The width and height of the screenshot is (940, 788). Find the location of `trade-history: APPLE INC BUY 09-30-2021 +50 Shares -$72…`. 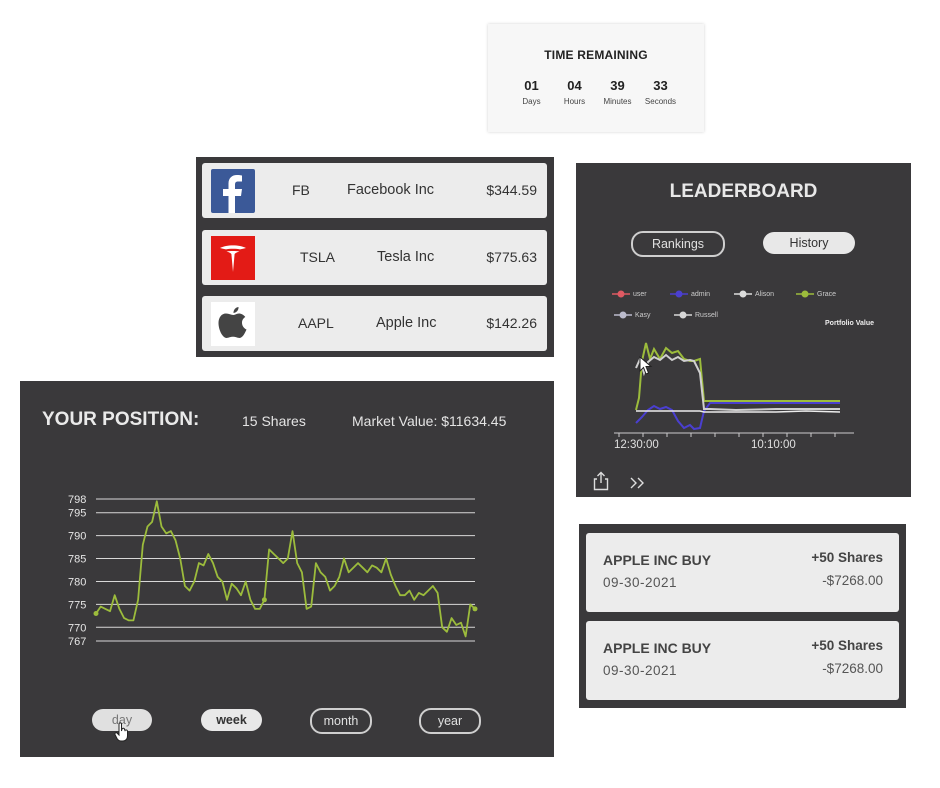

trade-history: APPLE INC BUY 09-30-2021 +50 Shares -$72… is located at coordinates (742, 616).